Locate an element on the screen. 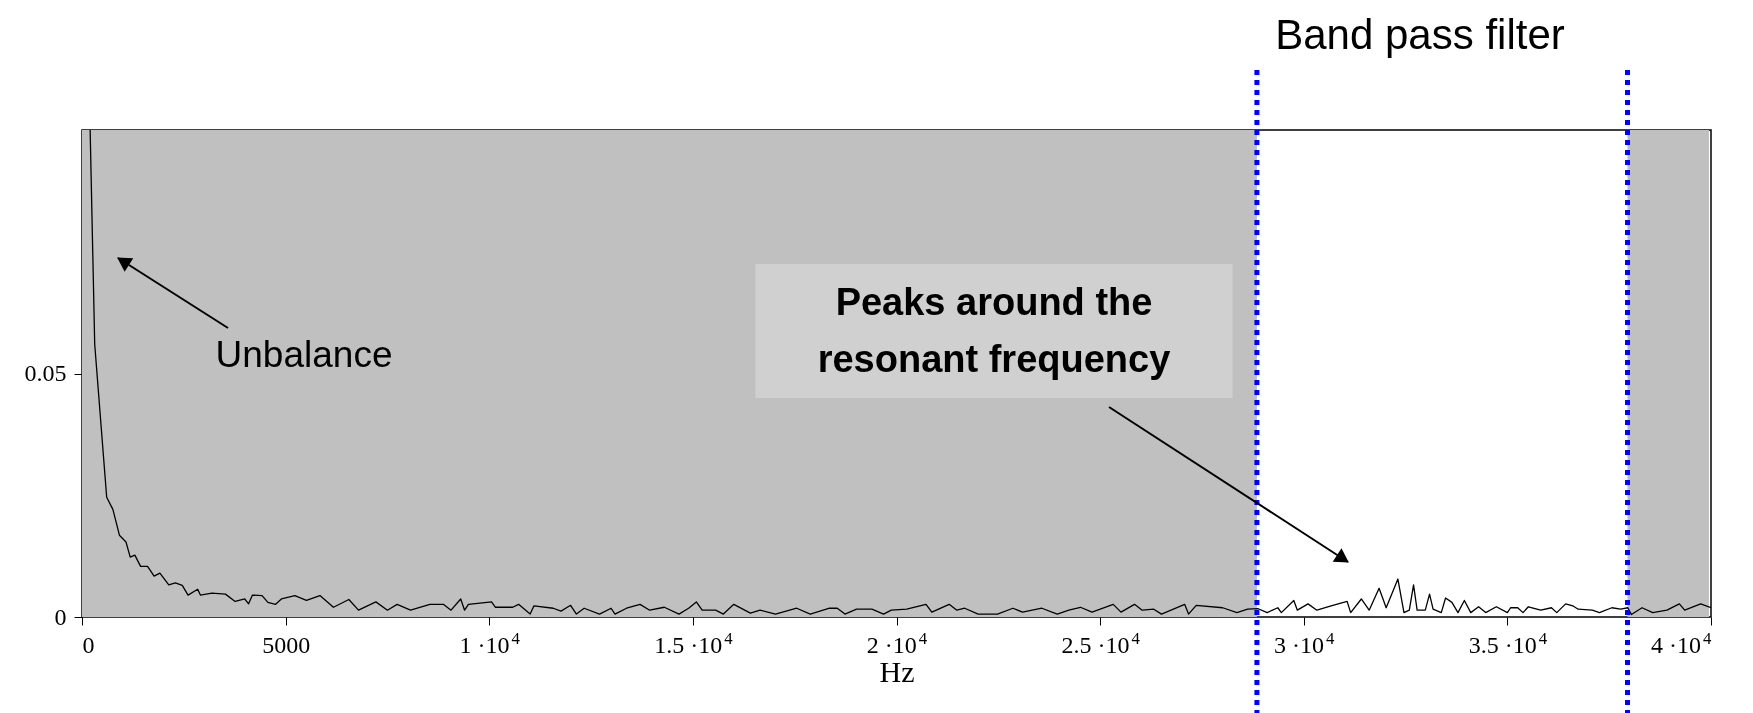 The image size is (1753, 713). x-tick-label: 1.5 ·10$^{4}$ is located at coordinates (694, 643).